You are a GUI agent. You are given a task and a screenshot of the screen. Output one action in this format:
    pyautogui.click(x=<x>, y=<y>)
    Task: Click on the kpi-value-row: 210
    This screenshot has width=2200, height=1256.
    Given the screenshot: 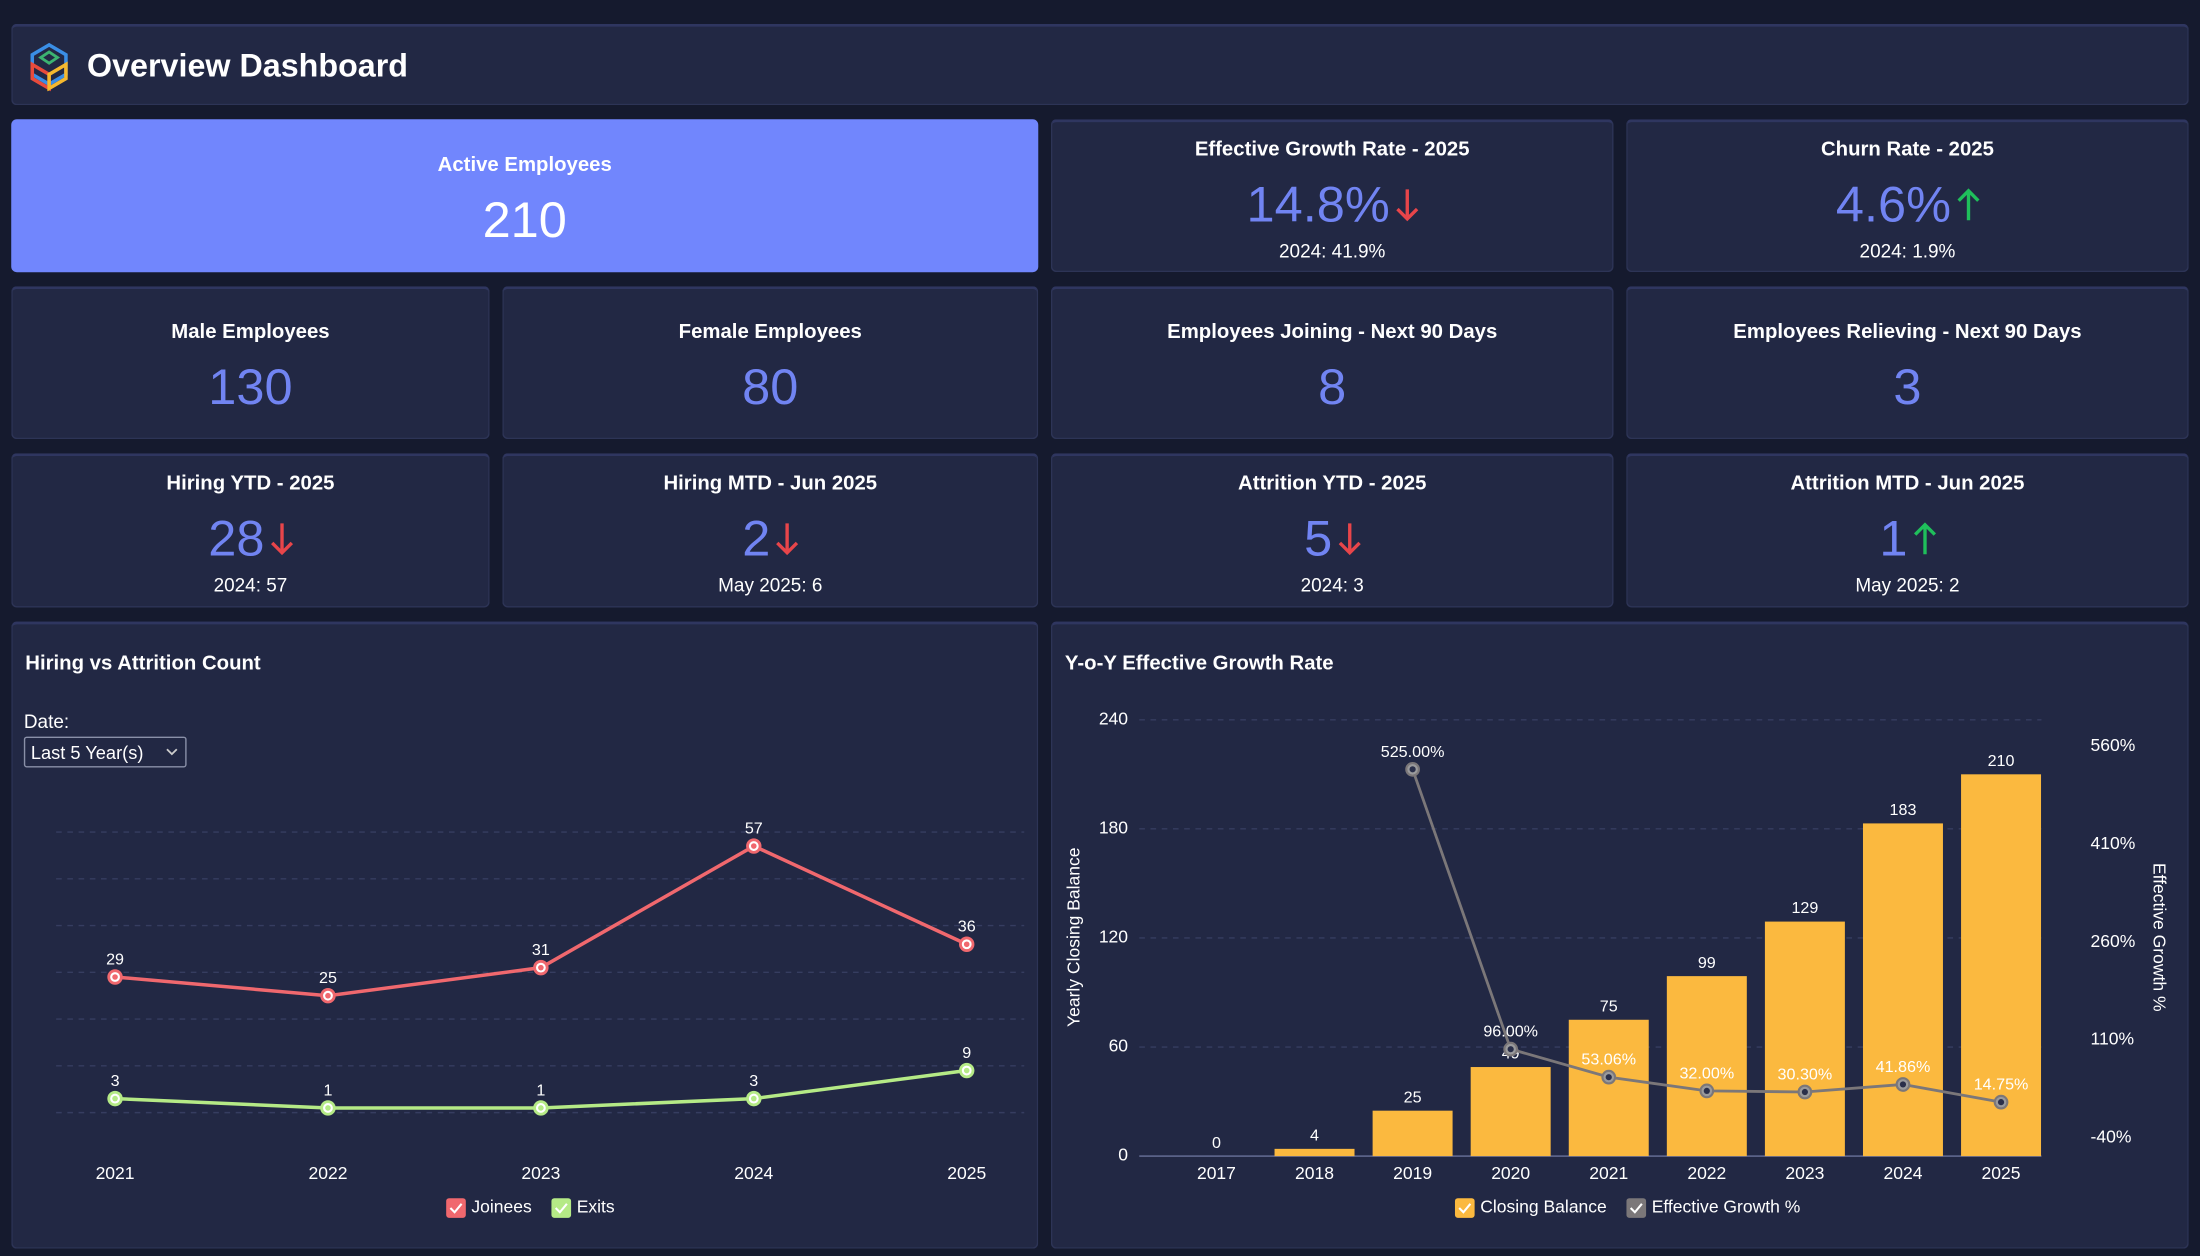 What is the action you would take?
    pyautogui.click(x=525, y=220)
    